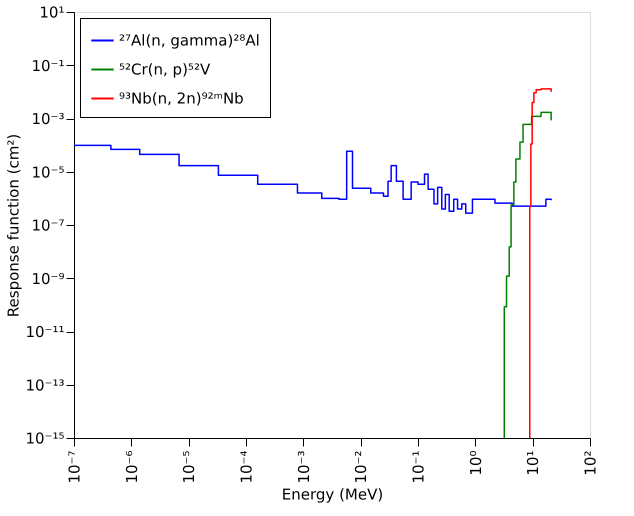  I want to click on y-tick-label: 10¹, so click(51, 13).